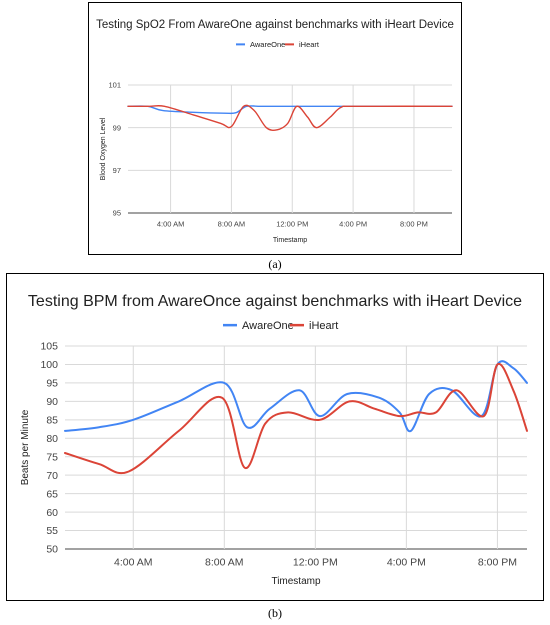 Image resolution: width=550 pixels, height=625 pixels. I want to click on bpm-ytick-label-105: 105, so click(49, 347).